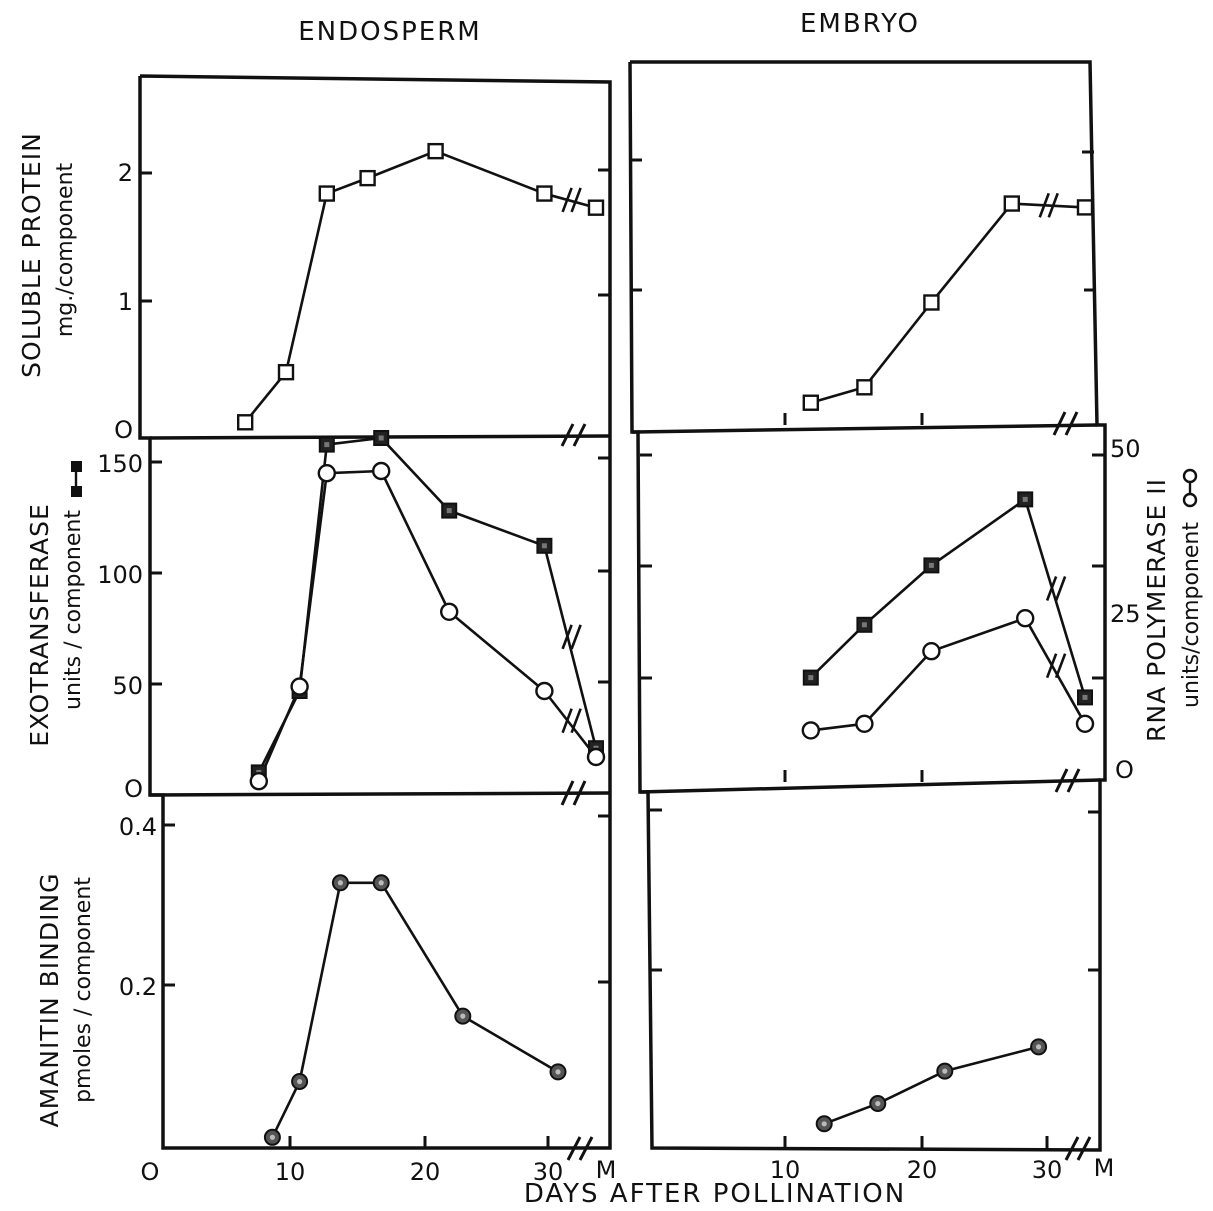 The image size is (1213, 1211). Describe the element at coordinates (931, 1085) in the screenshot. I see `embryo-amanitin-binding-series-1-line` at that location.